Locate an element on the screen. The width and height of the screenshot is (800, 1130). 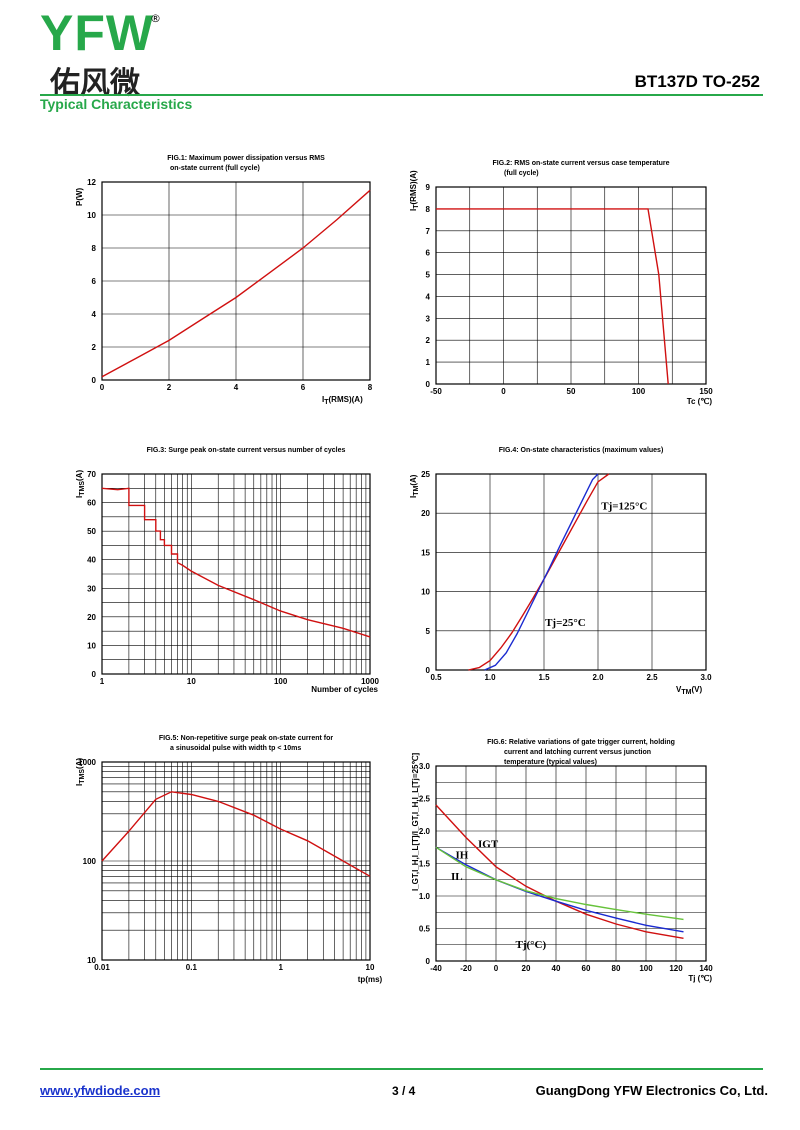
fig1-xtick: 4 is located at coordinates (236, 387).